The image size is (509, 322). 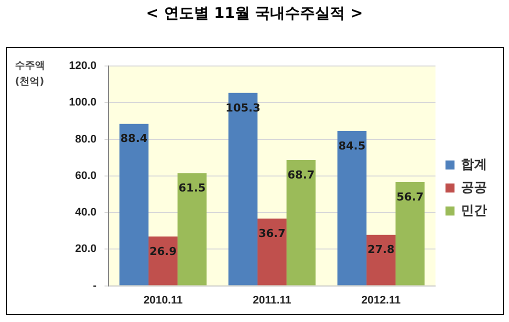 What do you see at coordinates (410, 197) in the screenshot?
I see `data-label: 56.7` at bounding box center [410, 197].